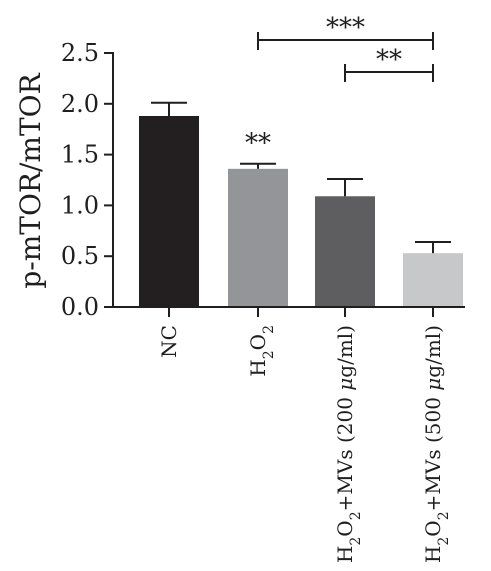  Describe the element at coordinates (80, 205) in the screenshot. I see `y-tick-label: 1.0` at that location.